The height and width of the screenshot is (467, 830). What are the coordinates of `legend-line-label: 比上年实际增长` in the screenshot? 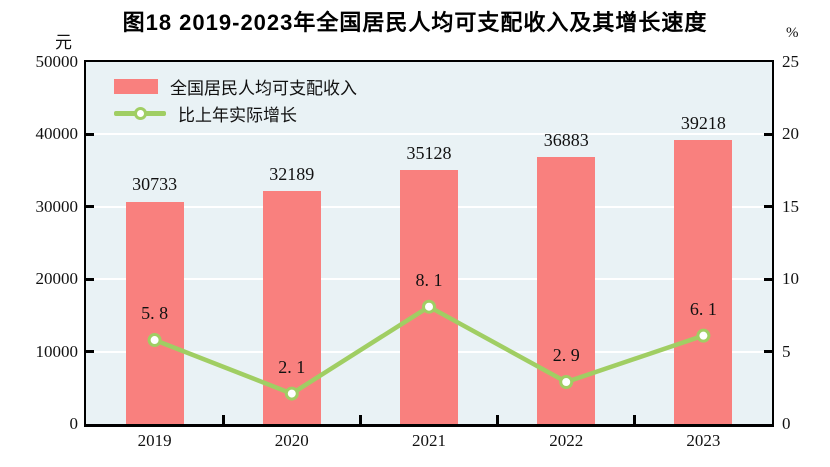 It's located at (237, 115).